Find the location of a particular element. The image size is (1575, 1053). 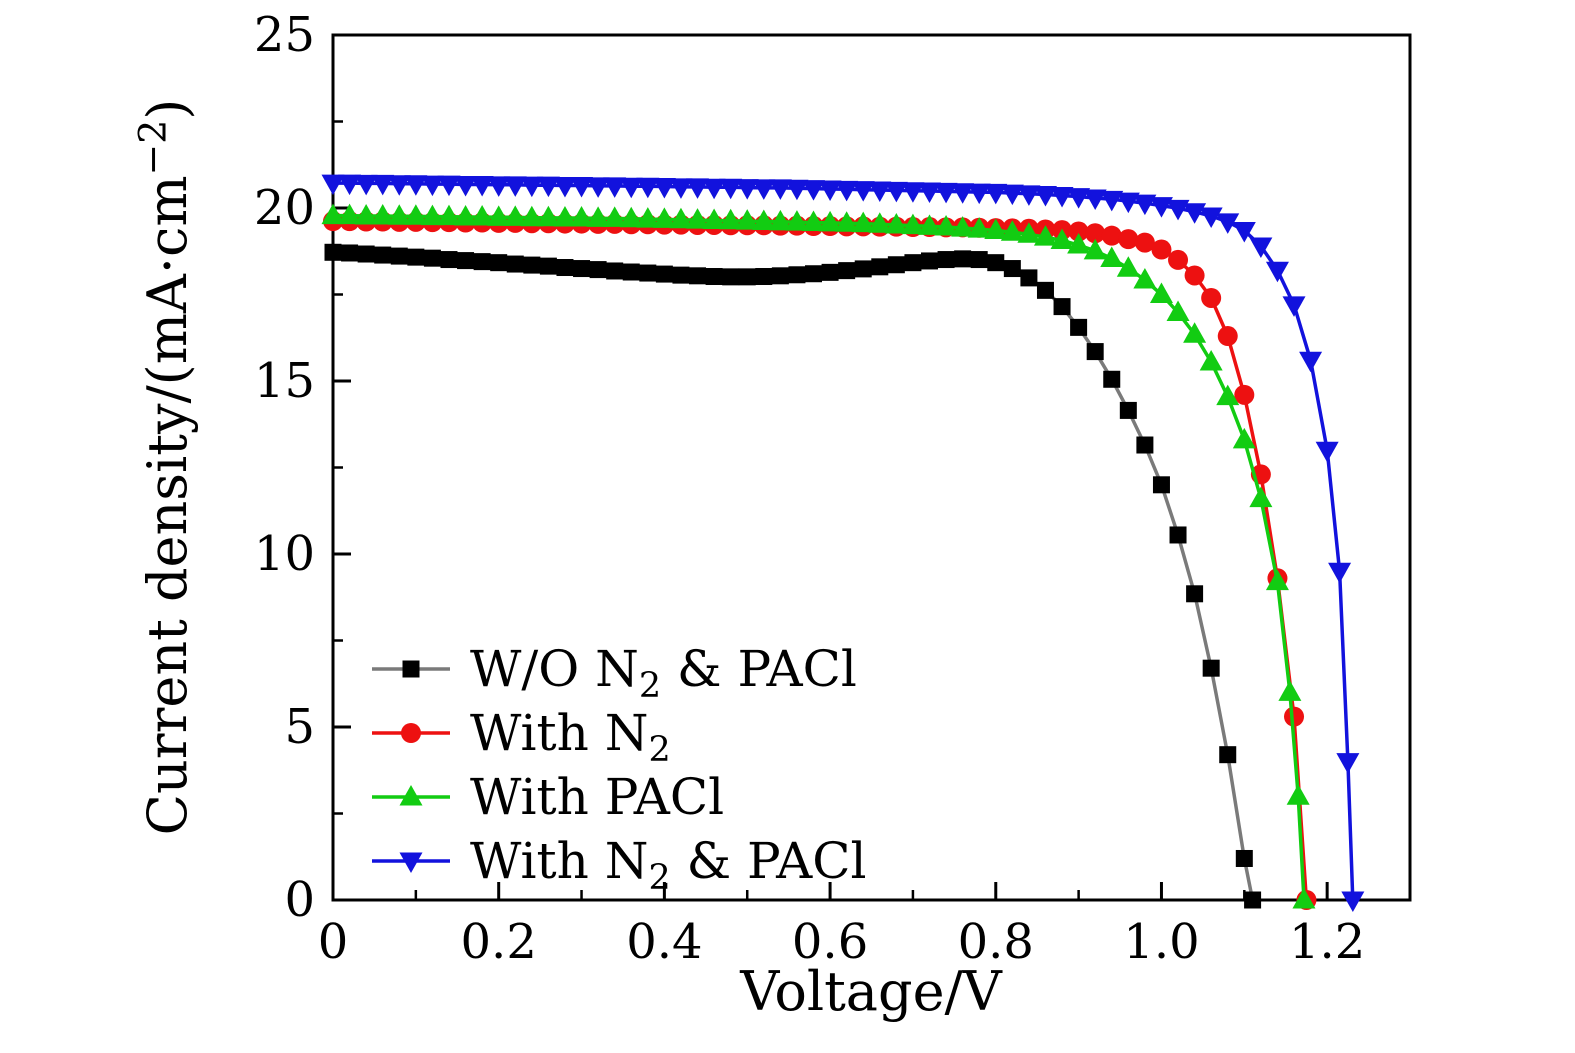

legend-label-wo-n2-pacl: W/O N2 & PACl is located at coordinates (663, 673).